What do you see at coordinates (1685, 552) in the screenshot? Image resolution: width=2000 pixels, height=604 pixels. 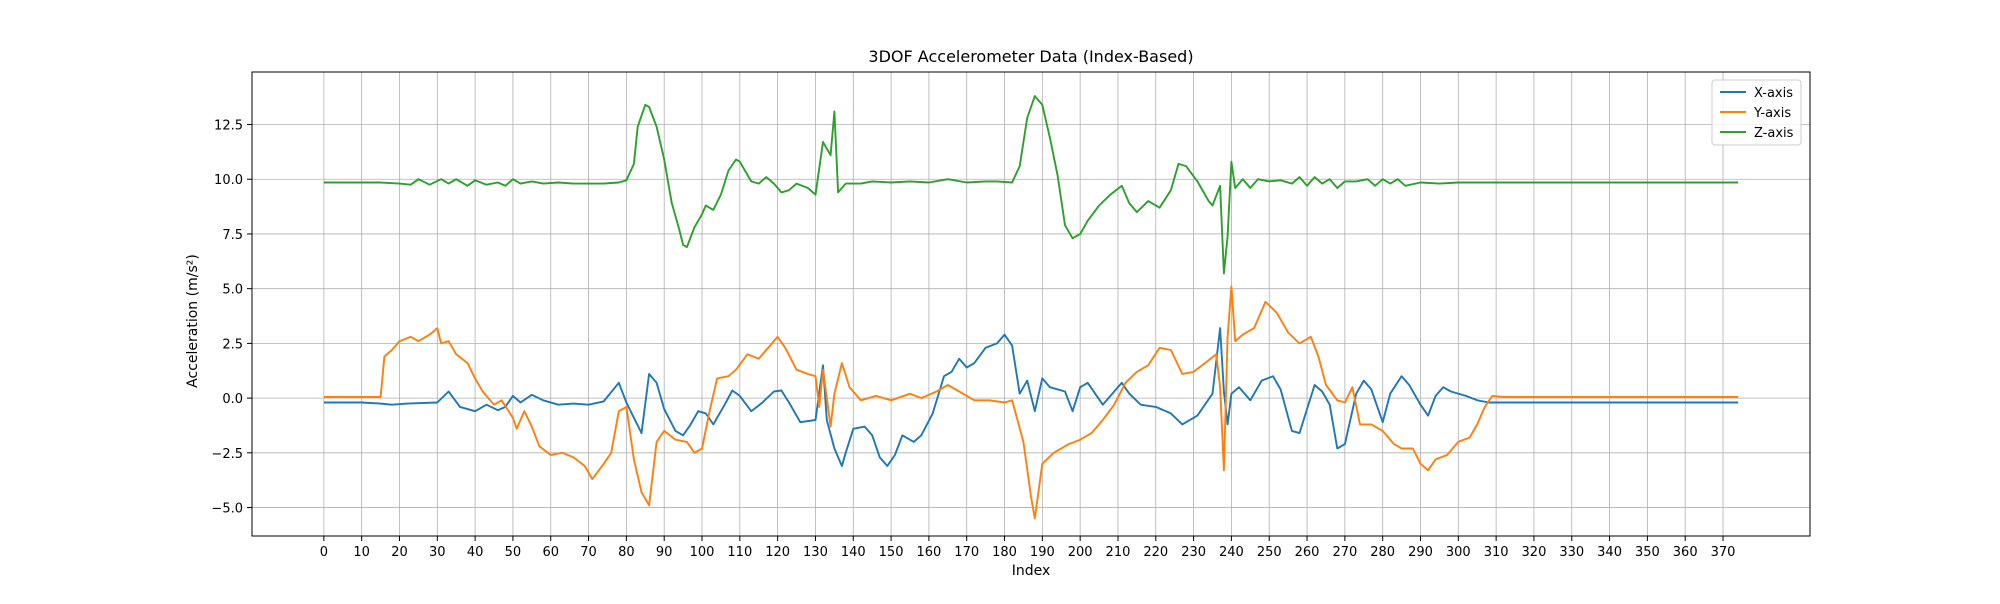 I see `x-tick-label: 360` at bounding box center [1685, 552].